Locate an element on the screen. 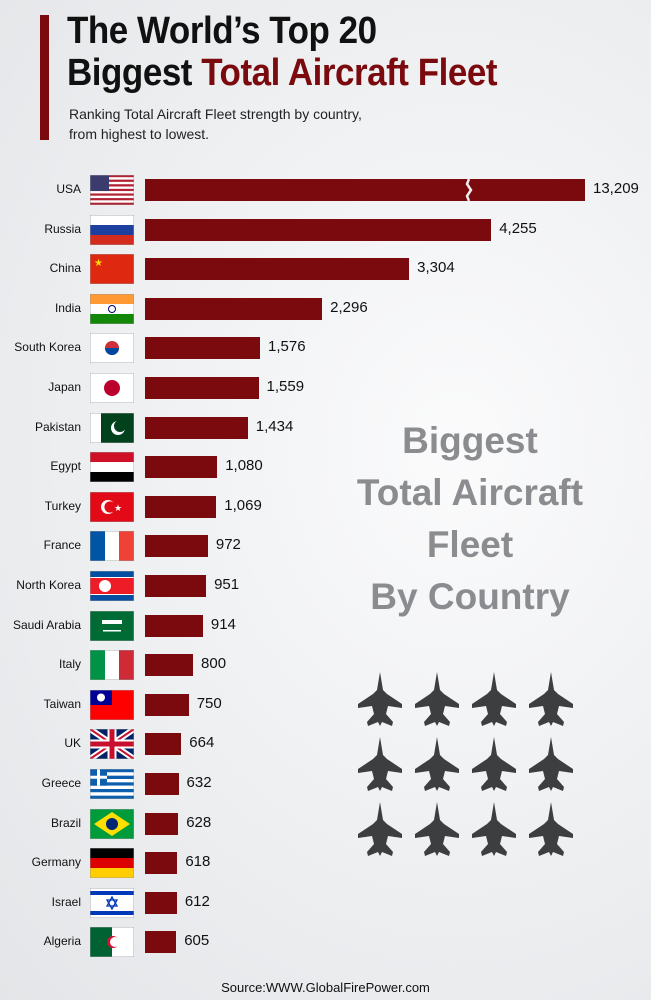 This screenshot has height=1000, width=651. side-text: Biggest Total Aircraft Fleet By Country is located at coordinates (470, 519).